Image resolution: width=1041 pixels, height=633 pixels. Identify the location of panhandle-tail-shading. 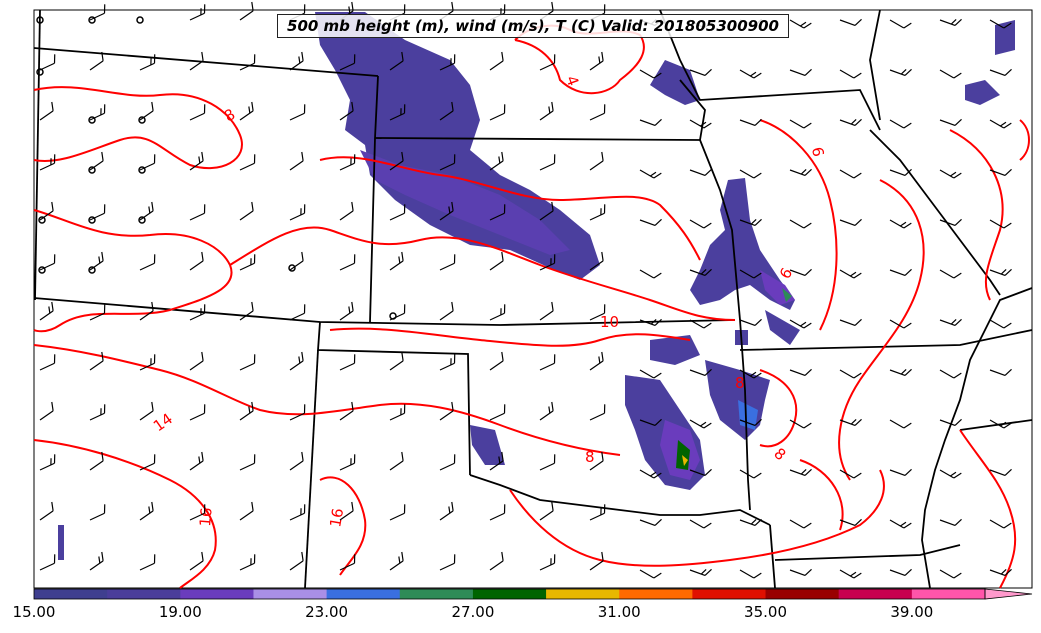
(61, 542).